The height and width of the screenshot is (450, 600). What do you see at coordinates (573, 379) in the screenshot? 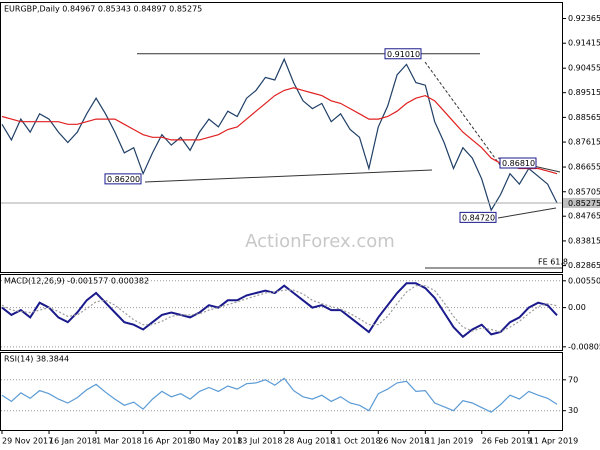
I see `y-tick-label: 70` at bounding box center [573, 379].